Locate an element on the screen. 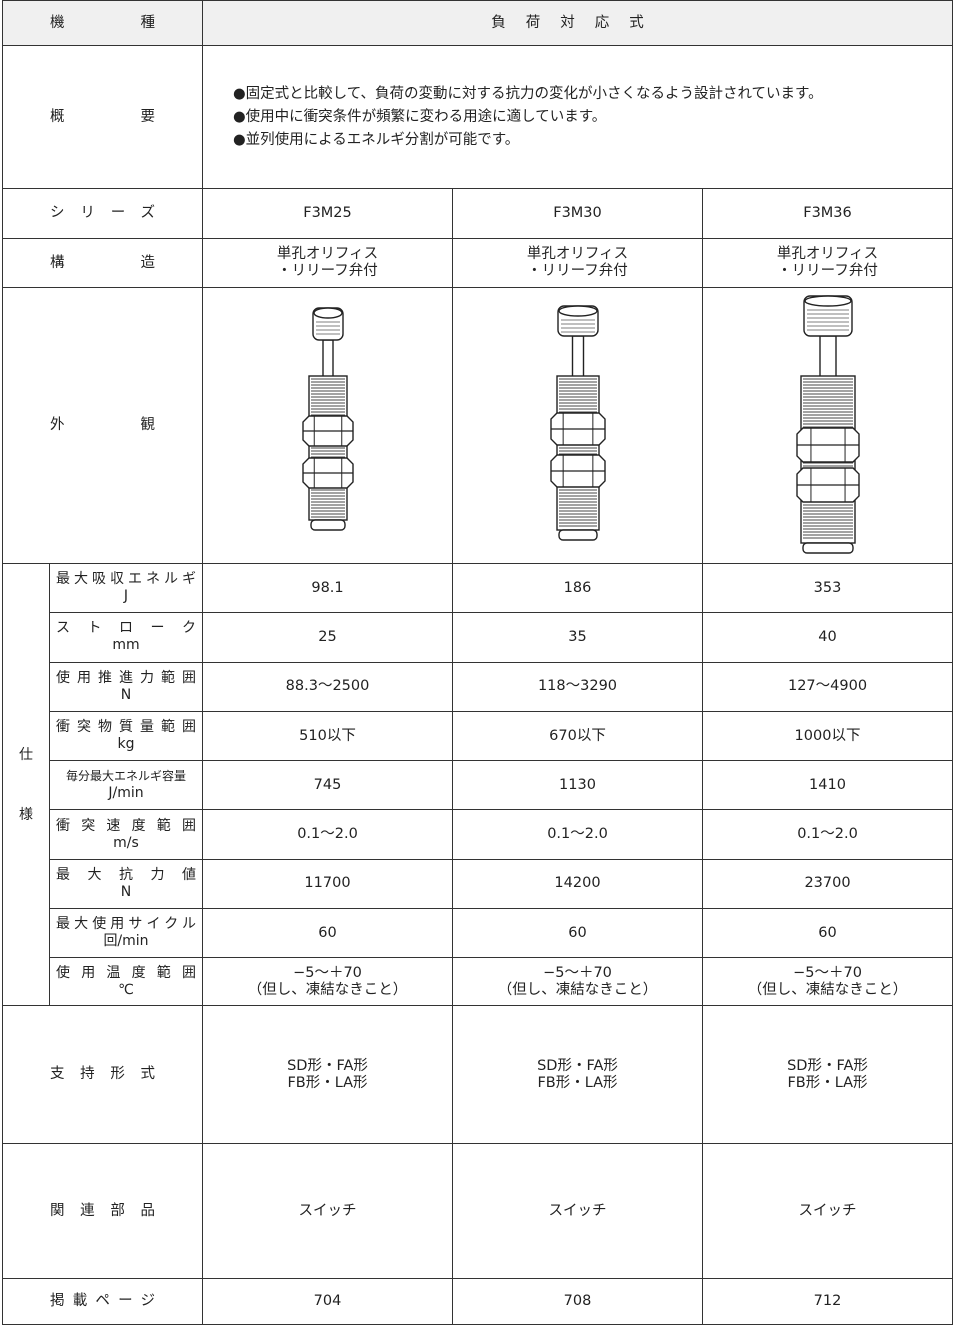  table-row: 掲載ページ 704 708 712 is located at coordinates (478, 1301).